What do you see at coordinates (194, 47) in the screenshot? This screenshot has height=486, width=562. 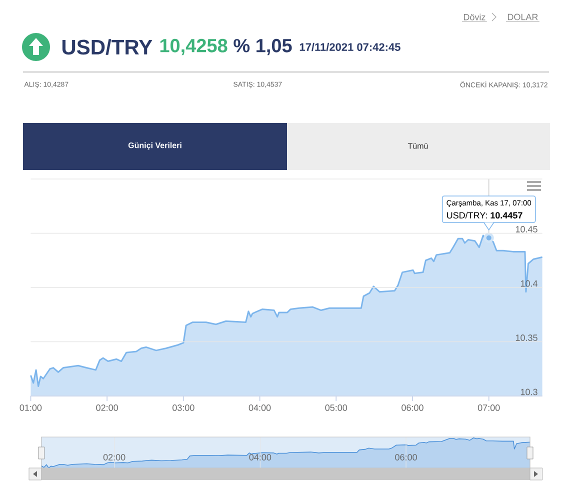 I see `text: 10,4258` at bounding box center [194, 47].